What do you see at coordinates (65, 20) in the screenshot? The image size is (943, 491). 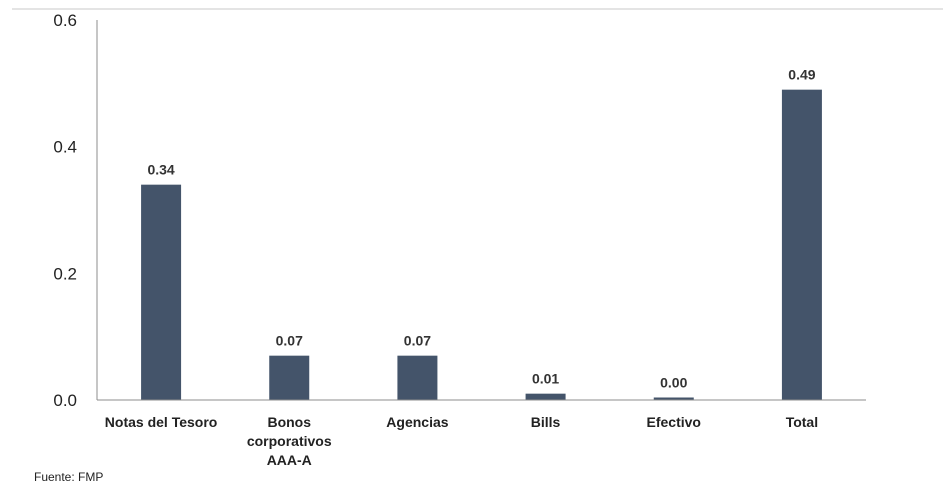 I see `y-tick-label: 0.6` at bounding box center [65, 20].